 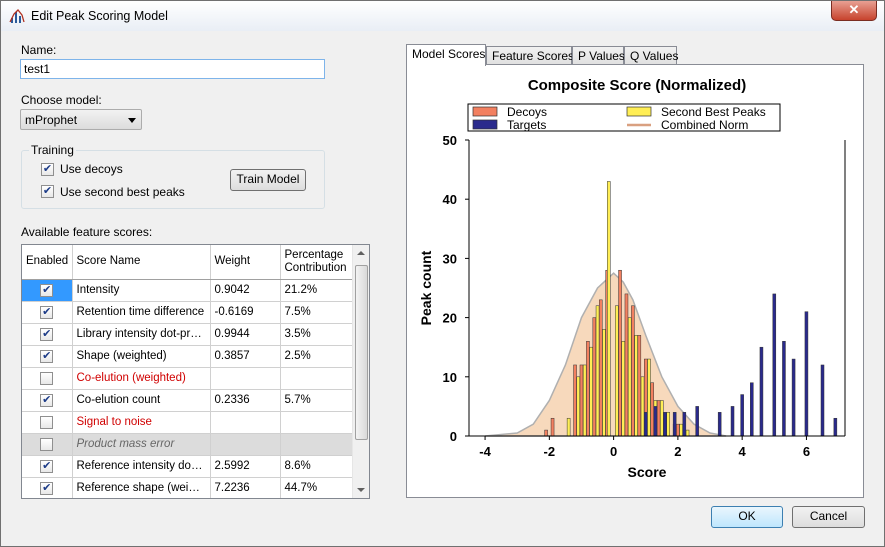 What do you see at coordinates (245, 290) in the screenshot?
I see `weight-cell: 0.9042` at bounding box center [245, 290].